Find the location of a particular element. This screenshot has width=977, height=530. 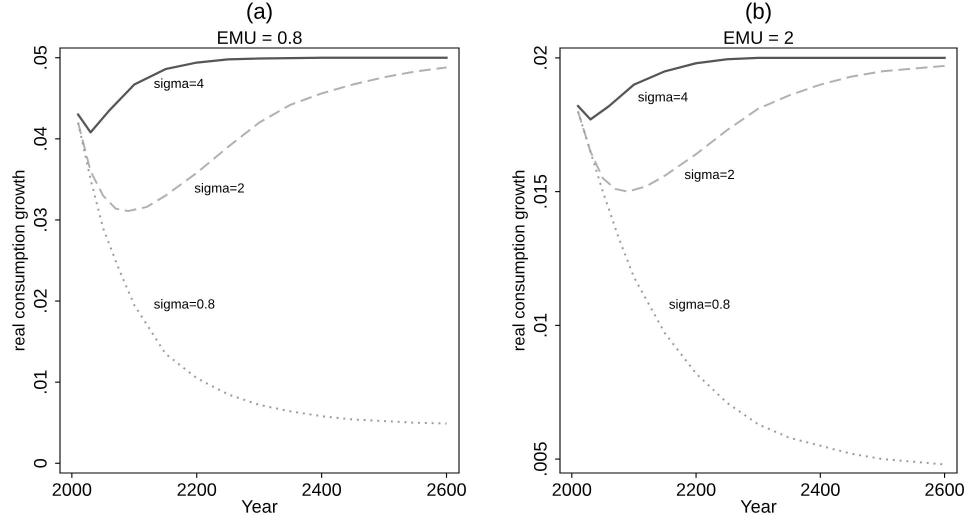

y-tick-label: .05 is located at coordinates (40, 57).